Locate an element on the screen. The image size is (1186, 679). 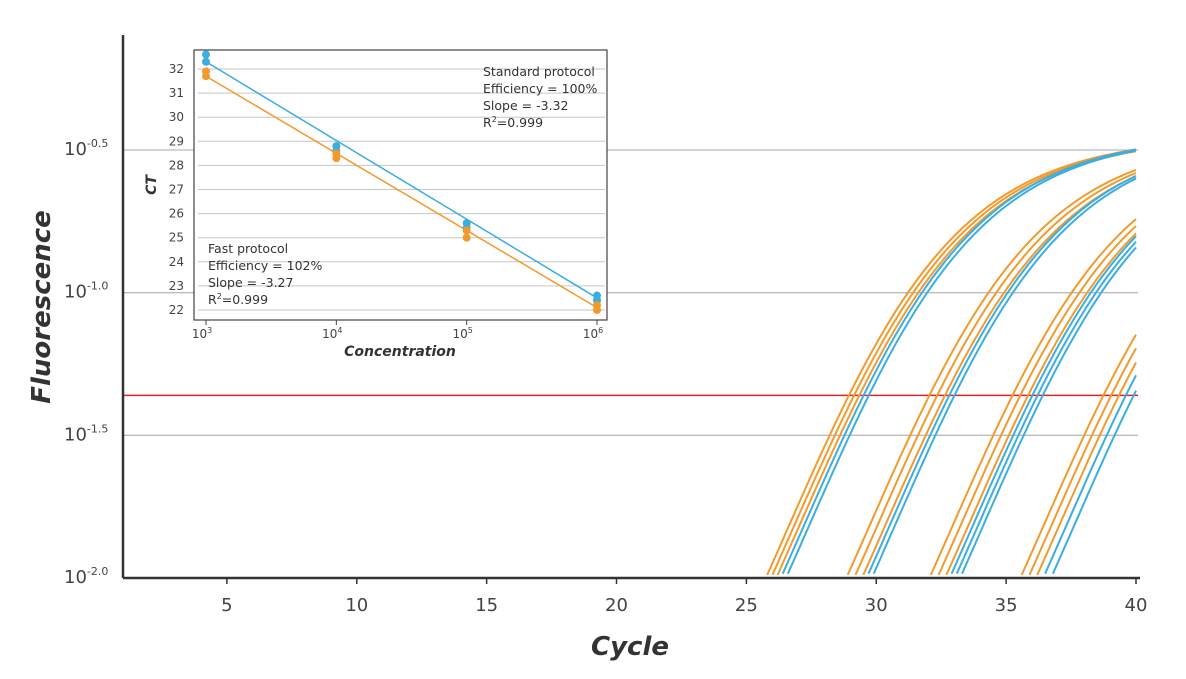
inset-y-tick-label: 29 is located at coordinates (176, 141).